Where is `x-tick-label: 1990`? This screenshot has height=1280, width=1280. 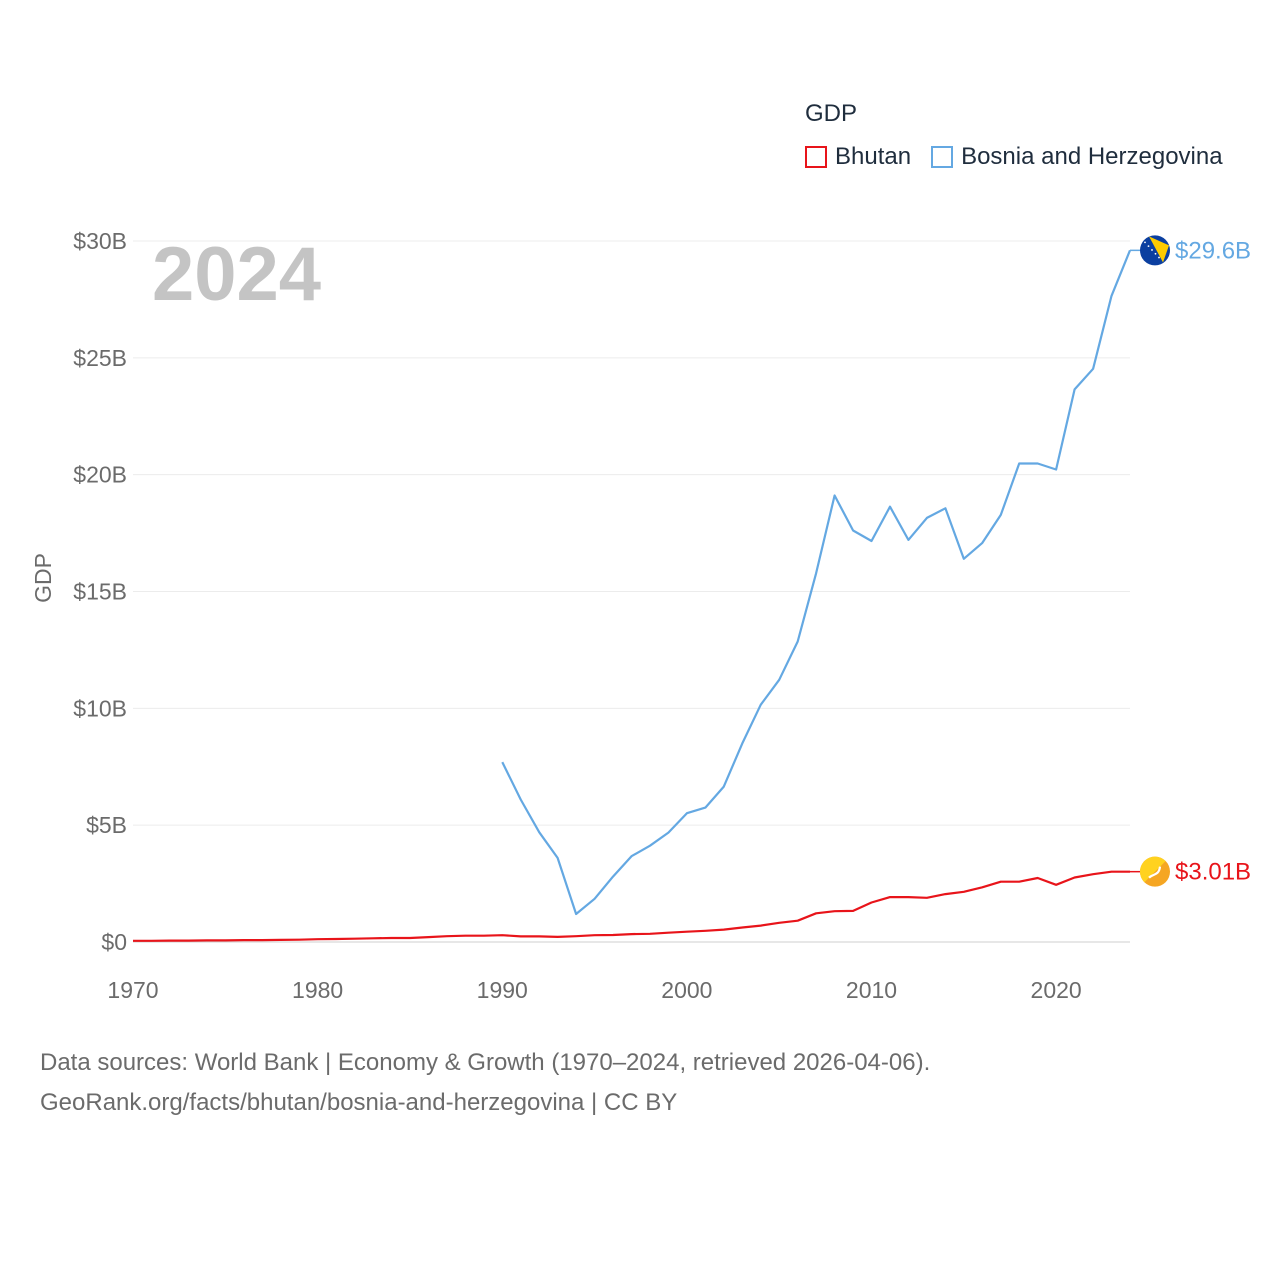 x-tick-label: 1990 is located at coordinates (502, 990).